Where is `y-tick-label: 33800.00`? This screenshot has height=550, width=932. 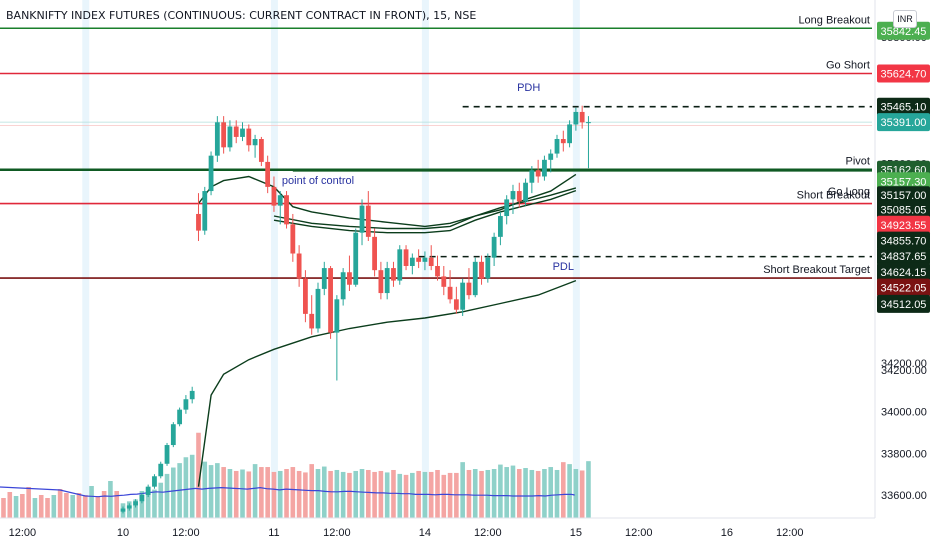 y-tick-label: 33800.00 is located at coordinates (904, 454).